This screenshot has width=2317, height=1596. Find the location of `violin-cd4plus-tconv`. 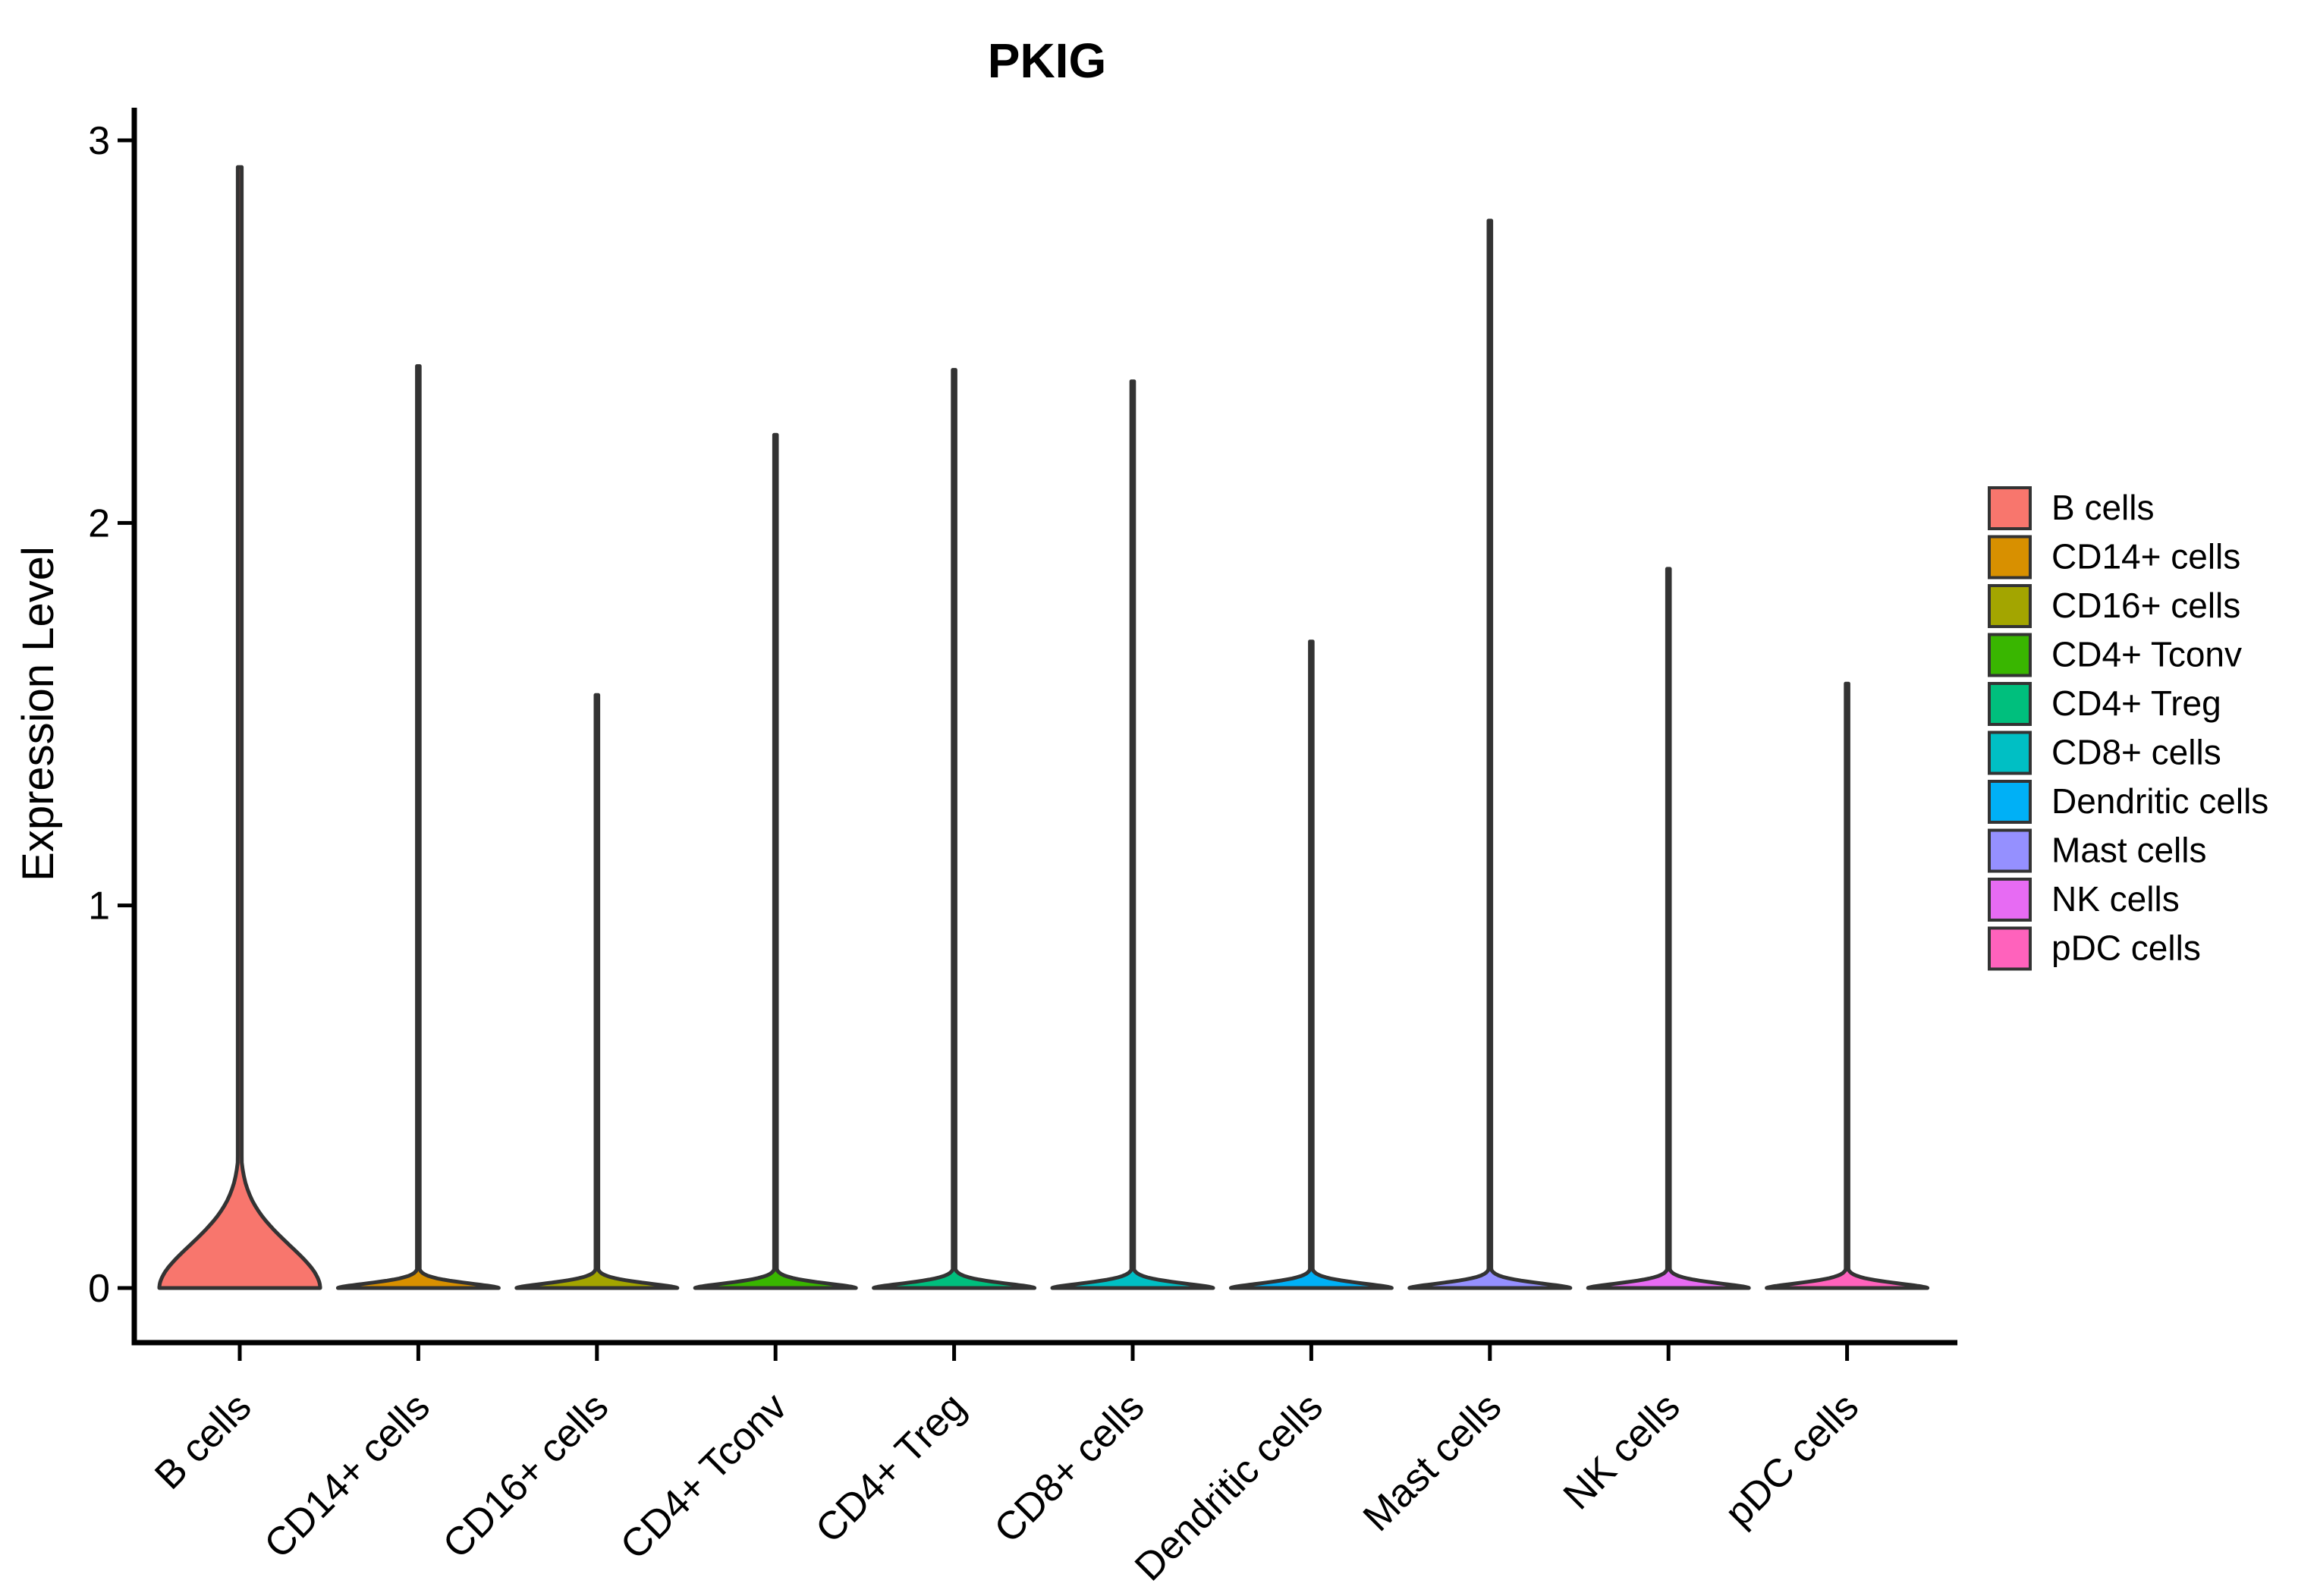

violin-cd4plus-tconv is located at coordinates (775, 861).